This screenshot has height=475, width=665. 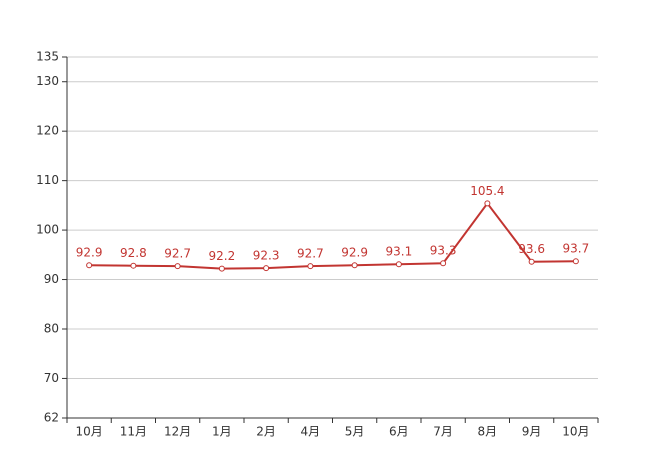 What do you see at coordinates (222, 256) in the screenshot?
I see `data-label: 92.2` at bounding box center [222, 256].